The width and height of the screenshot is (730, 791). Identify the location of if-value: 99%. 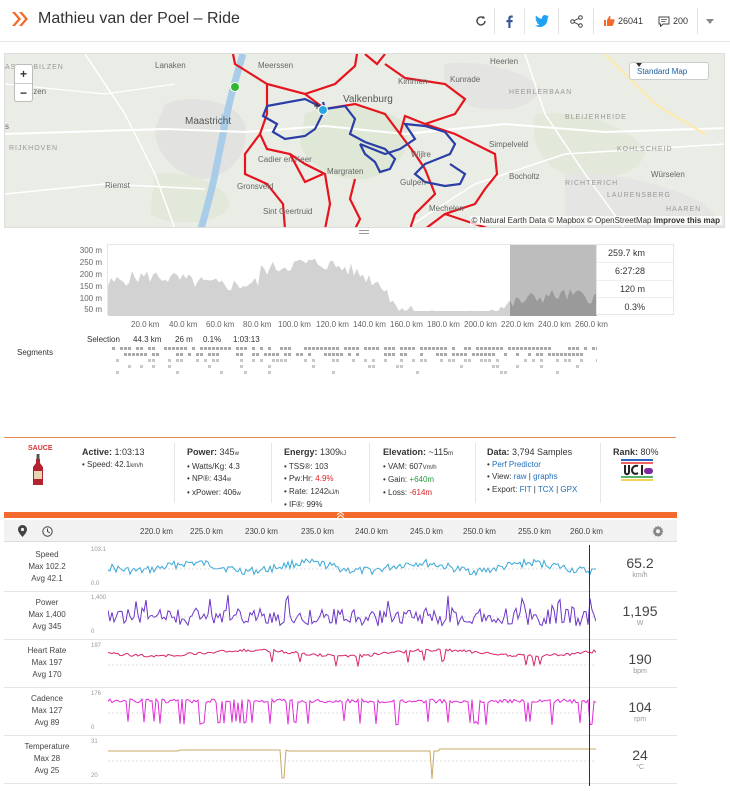
(314, 504).